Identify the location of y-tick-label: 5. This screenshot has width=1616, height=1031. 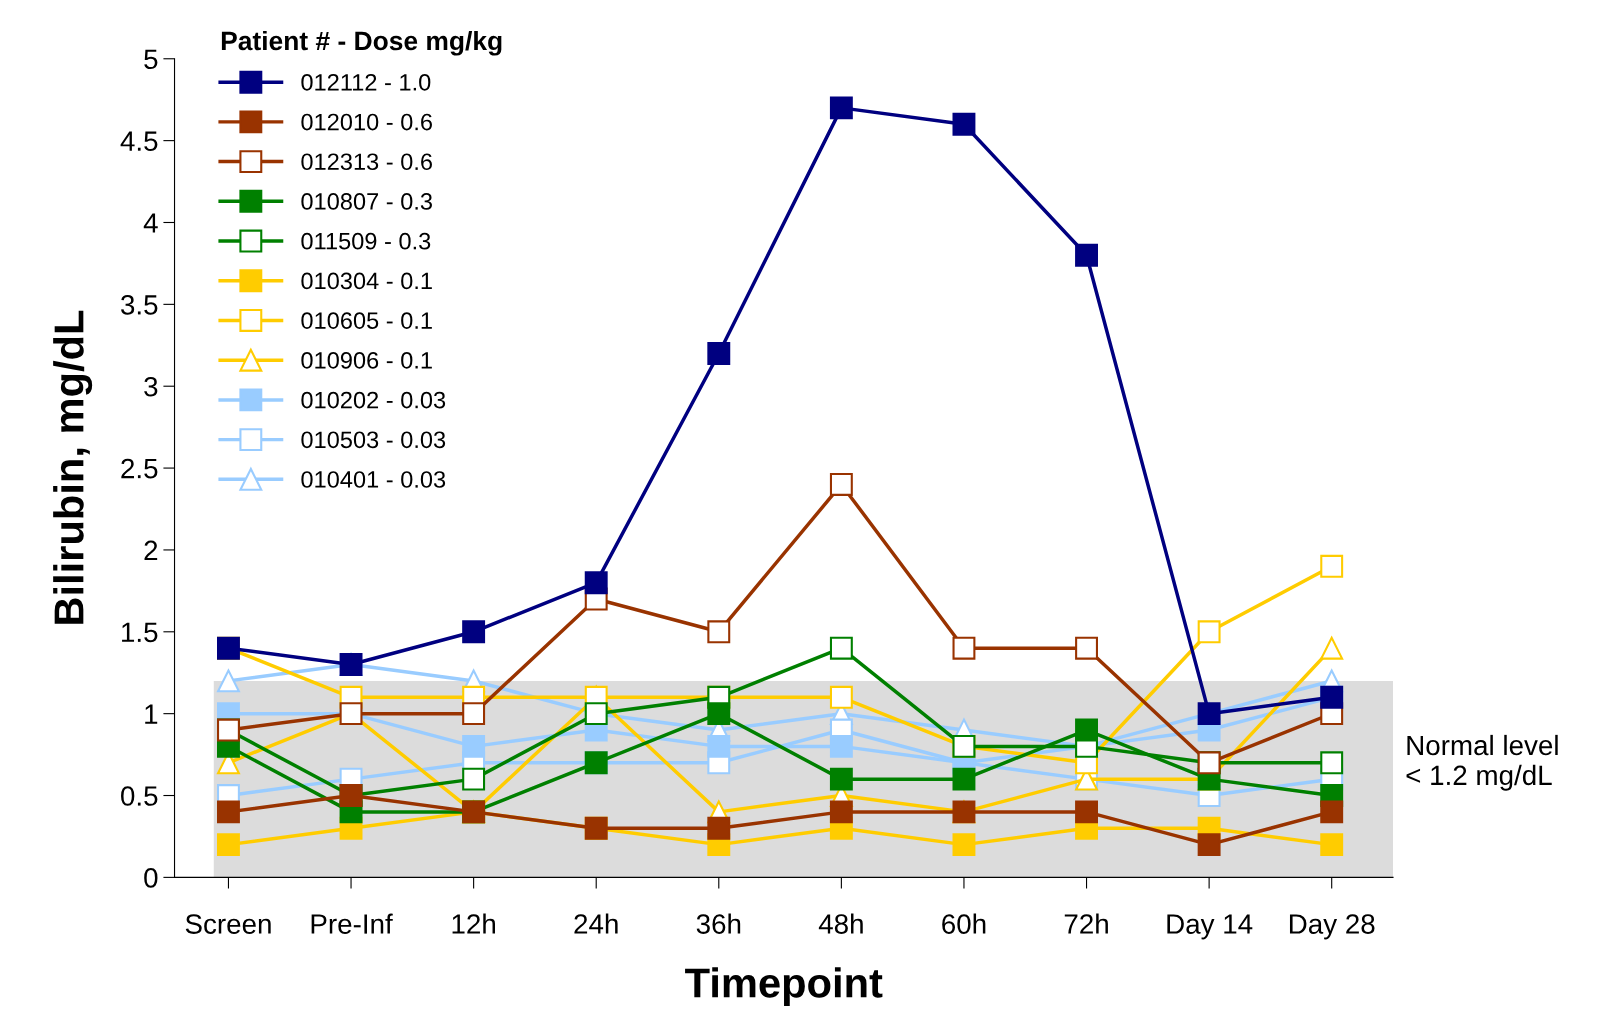
(151, 59).